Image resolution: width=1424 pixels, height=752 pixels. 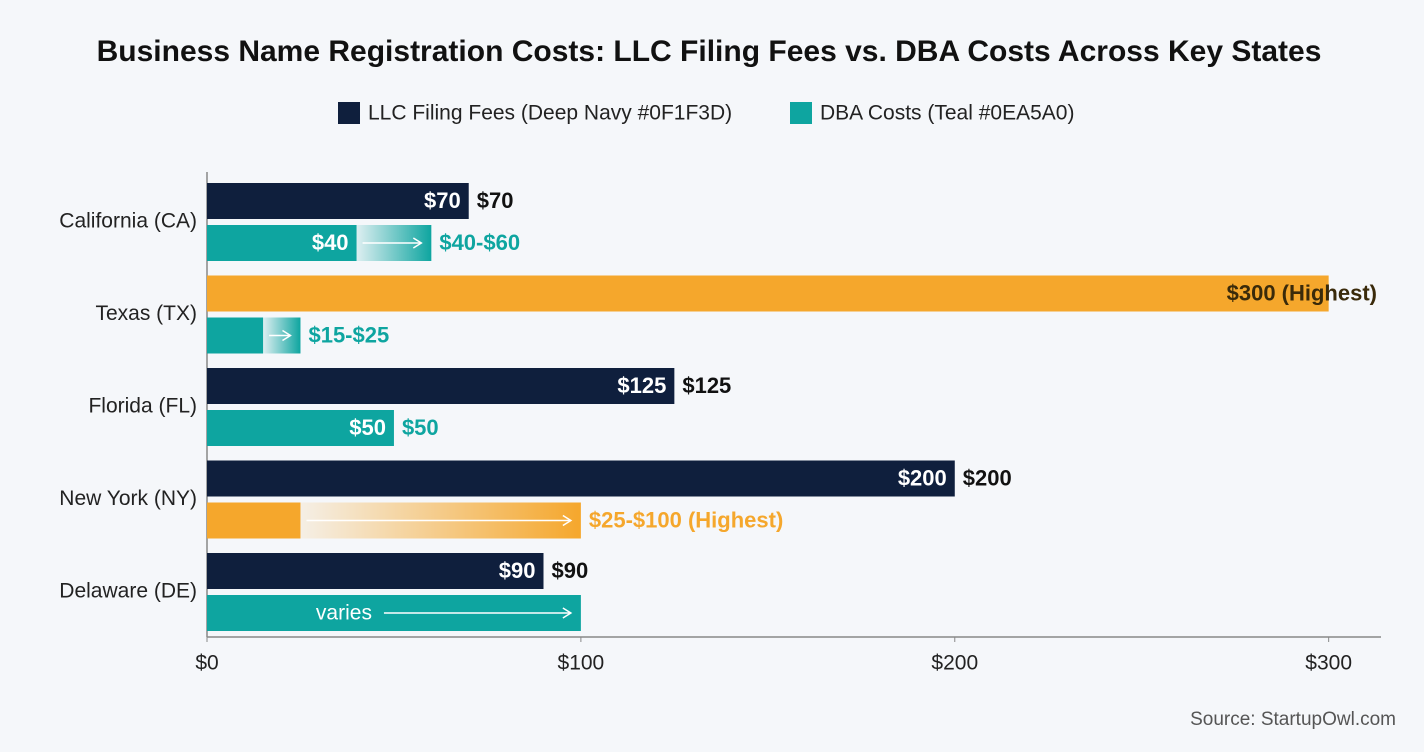 What do you see at coordinates (442, 200) in the screenshot?
I see `inner-label: $70` at bounding box center [442, 200].